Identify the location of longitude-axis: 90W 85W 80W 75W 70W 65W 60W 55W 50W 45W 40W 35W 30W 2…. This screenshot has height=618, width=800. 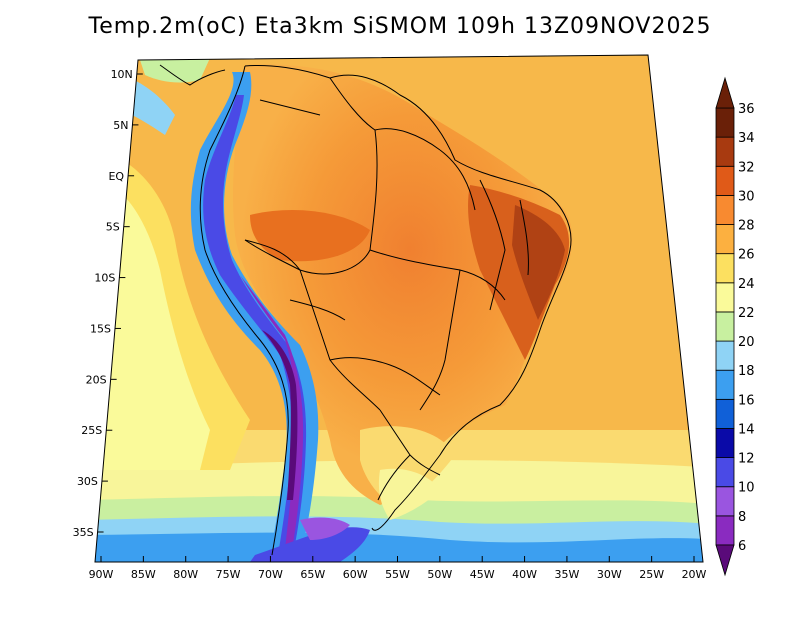
(398, 568).